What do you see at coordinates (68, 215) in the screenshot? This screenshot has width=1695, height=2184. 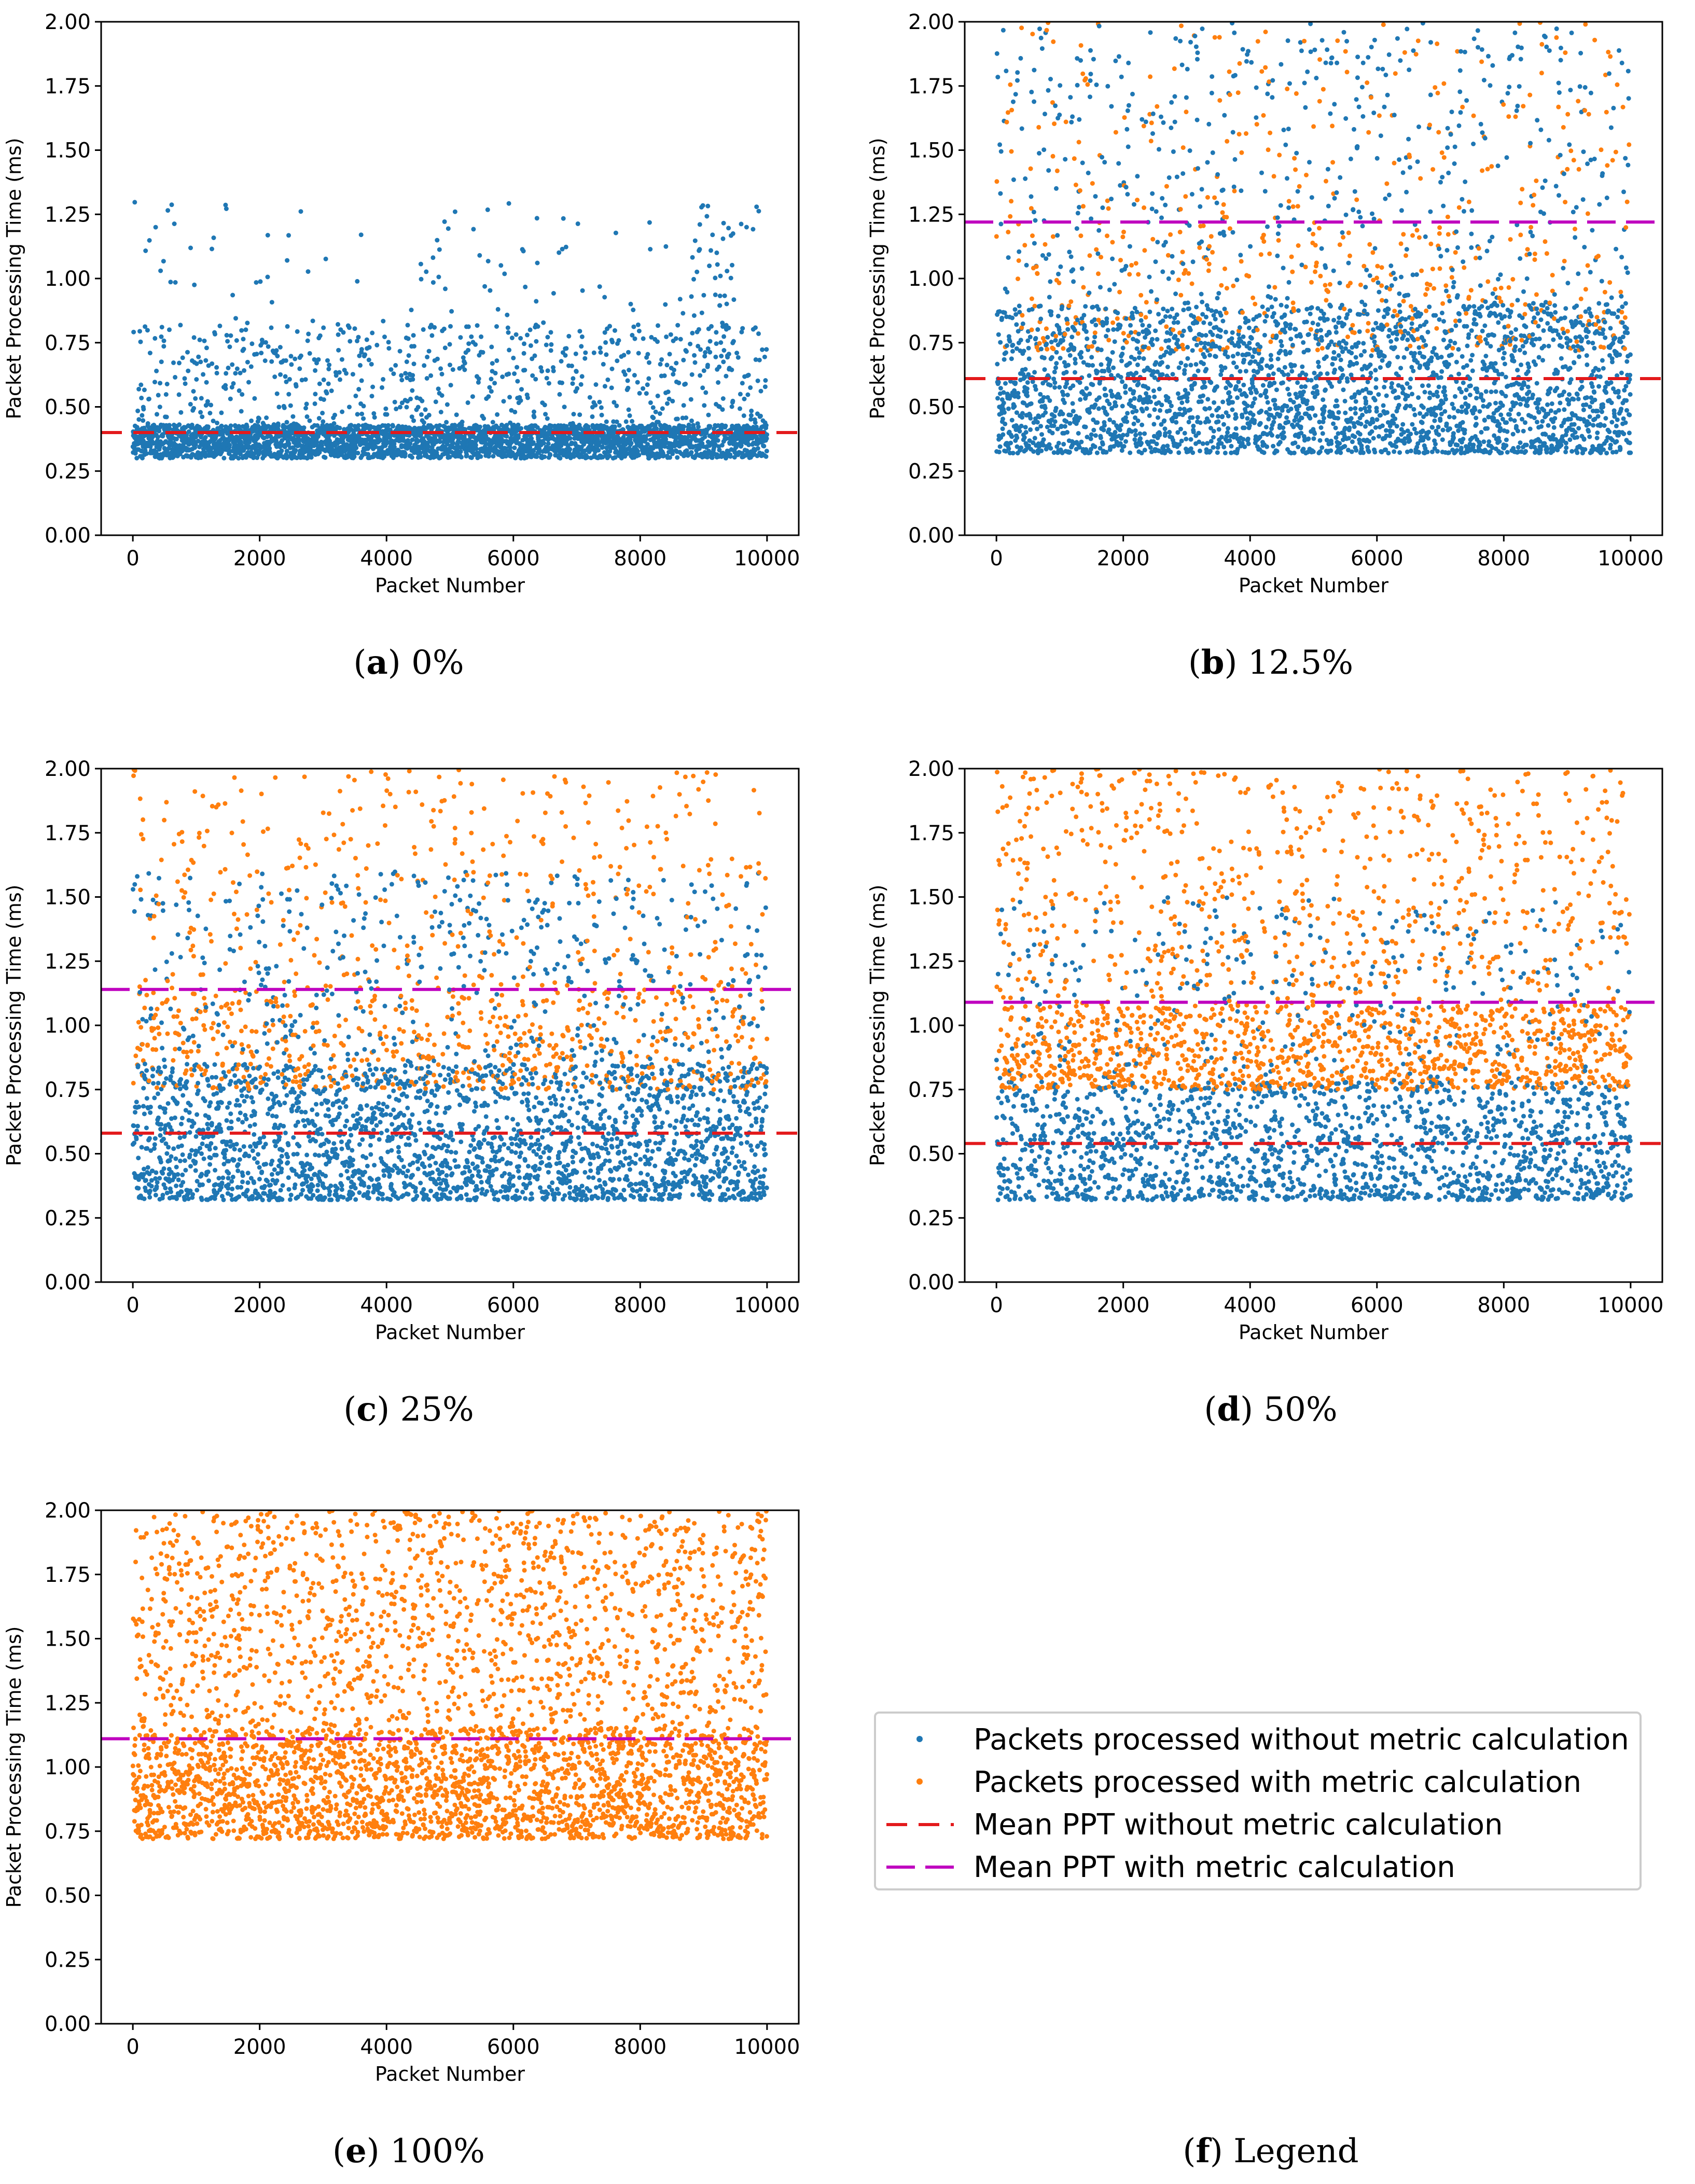 I see `y-tick-label: 1.25` at bounding box center [68, 215].